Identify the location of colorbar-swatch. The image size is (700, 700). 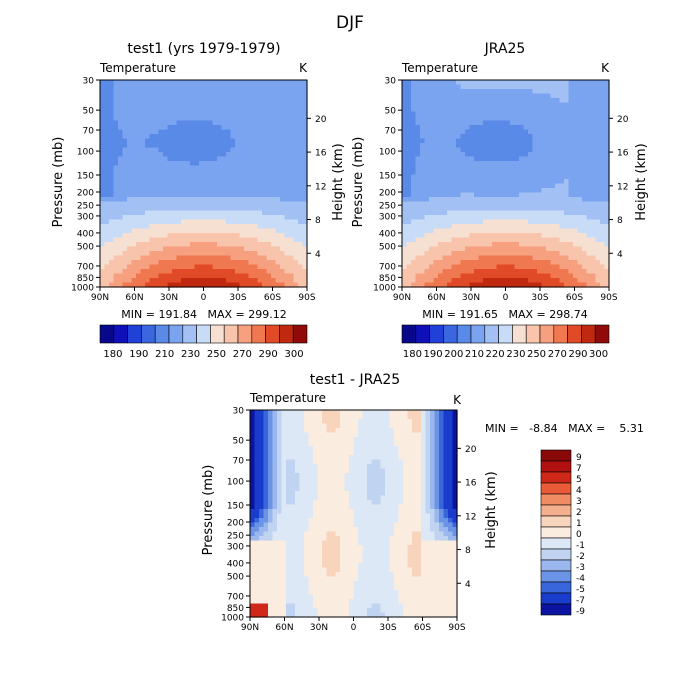
(505, 334).